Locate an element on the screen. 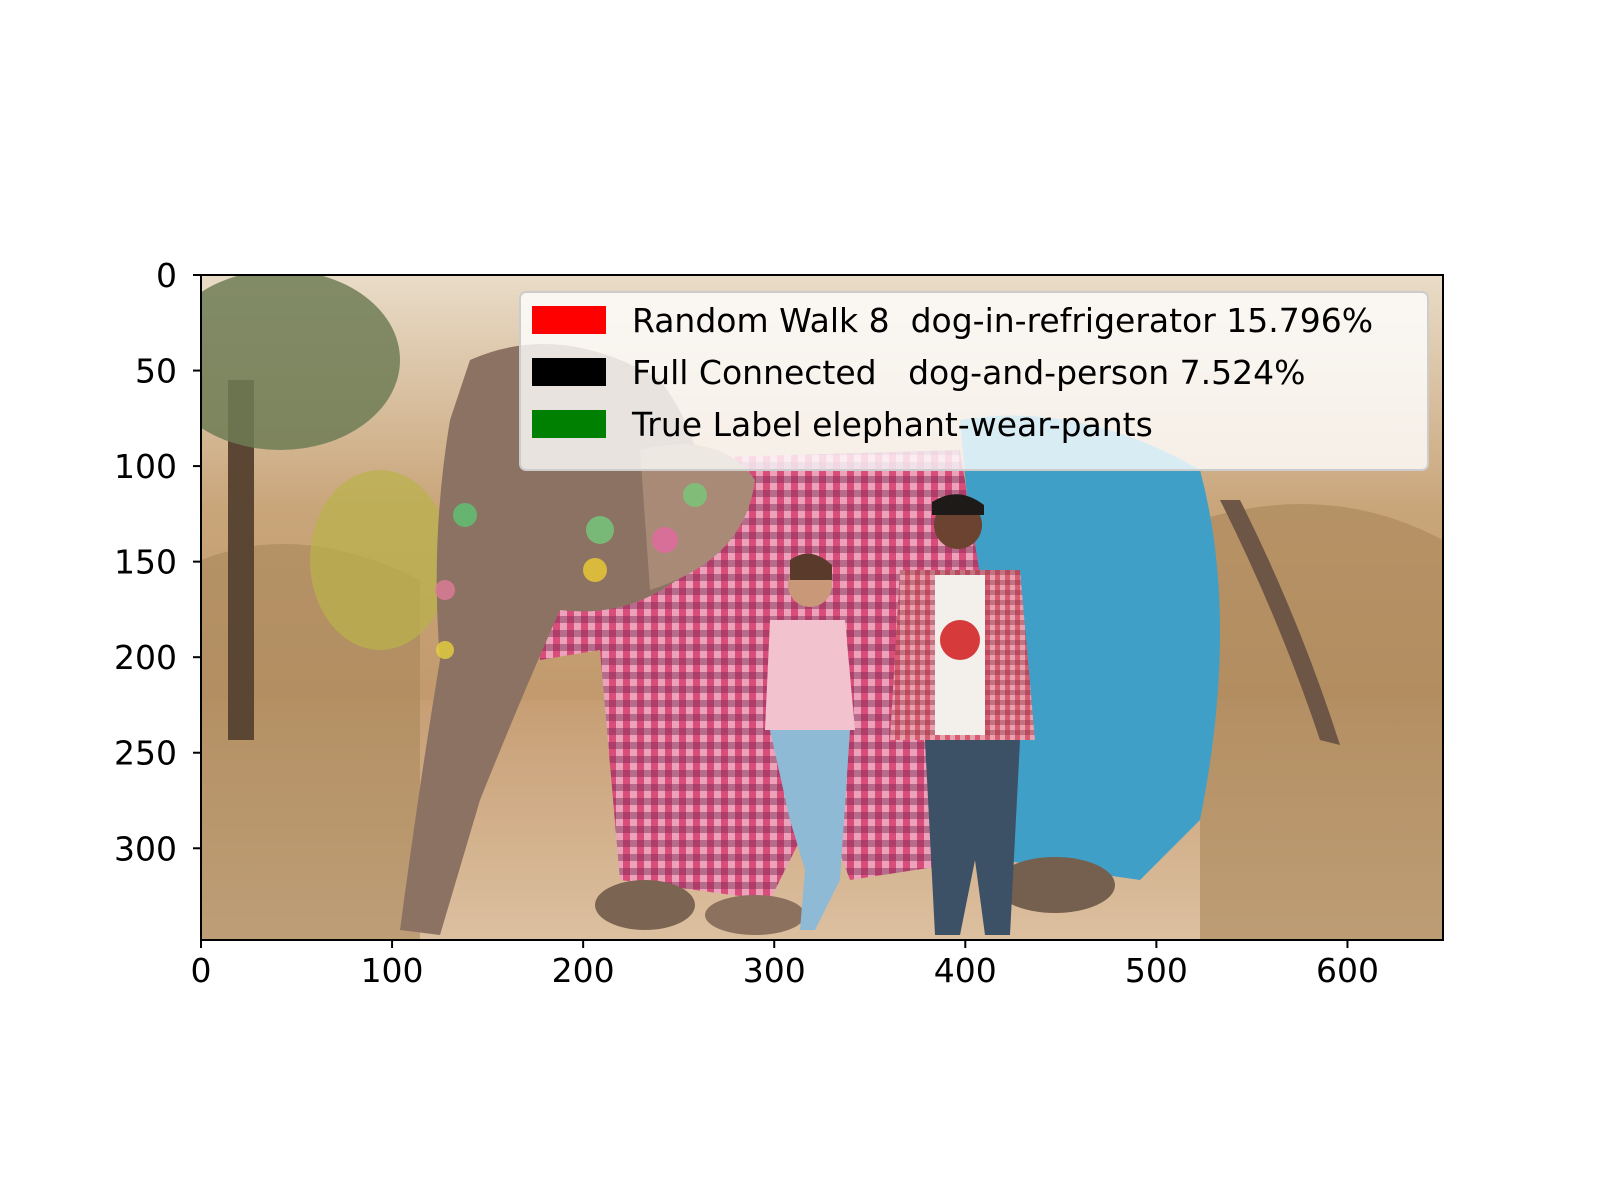 The height and width of the screenshot is (1204, 1600). x-tick-label: 400 is located at coordinates (965, 970).